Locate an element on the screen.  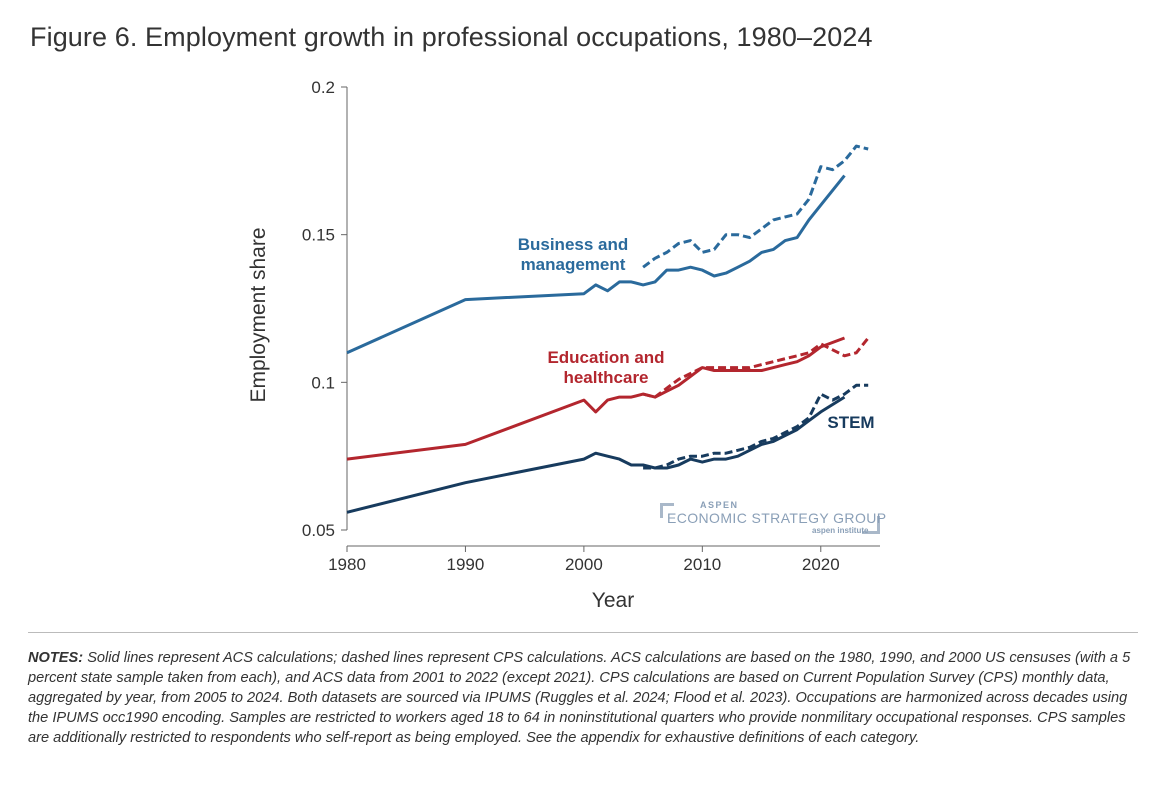
watermark-institute-text: aspen institute is located at coordinates (840, 530).